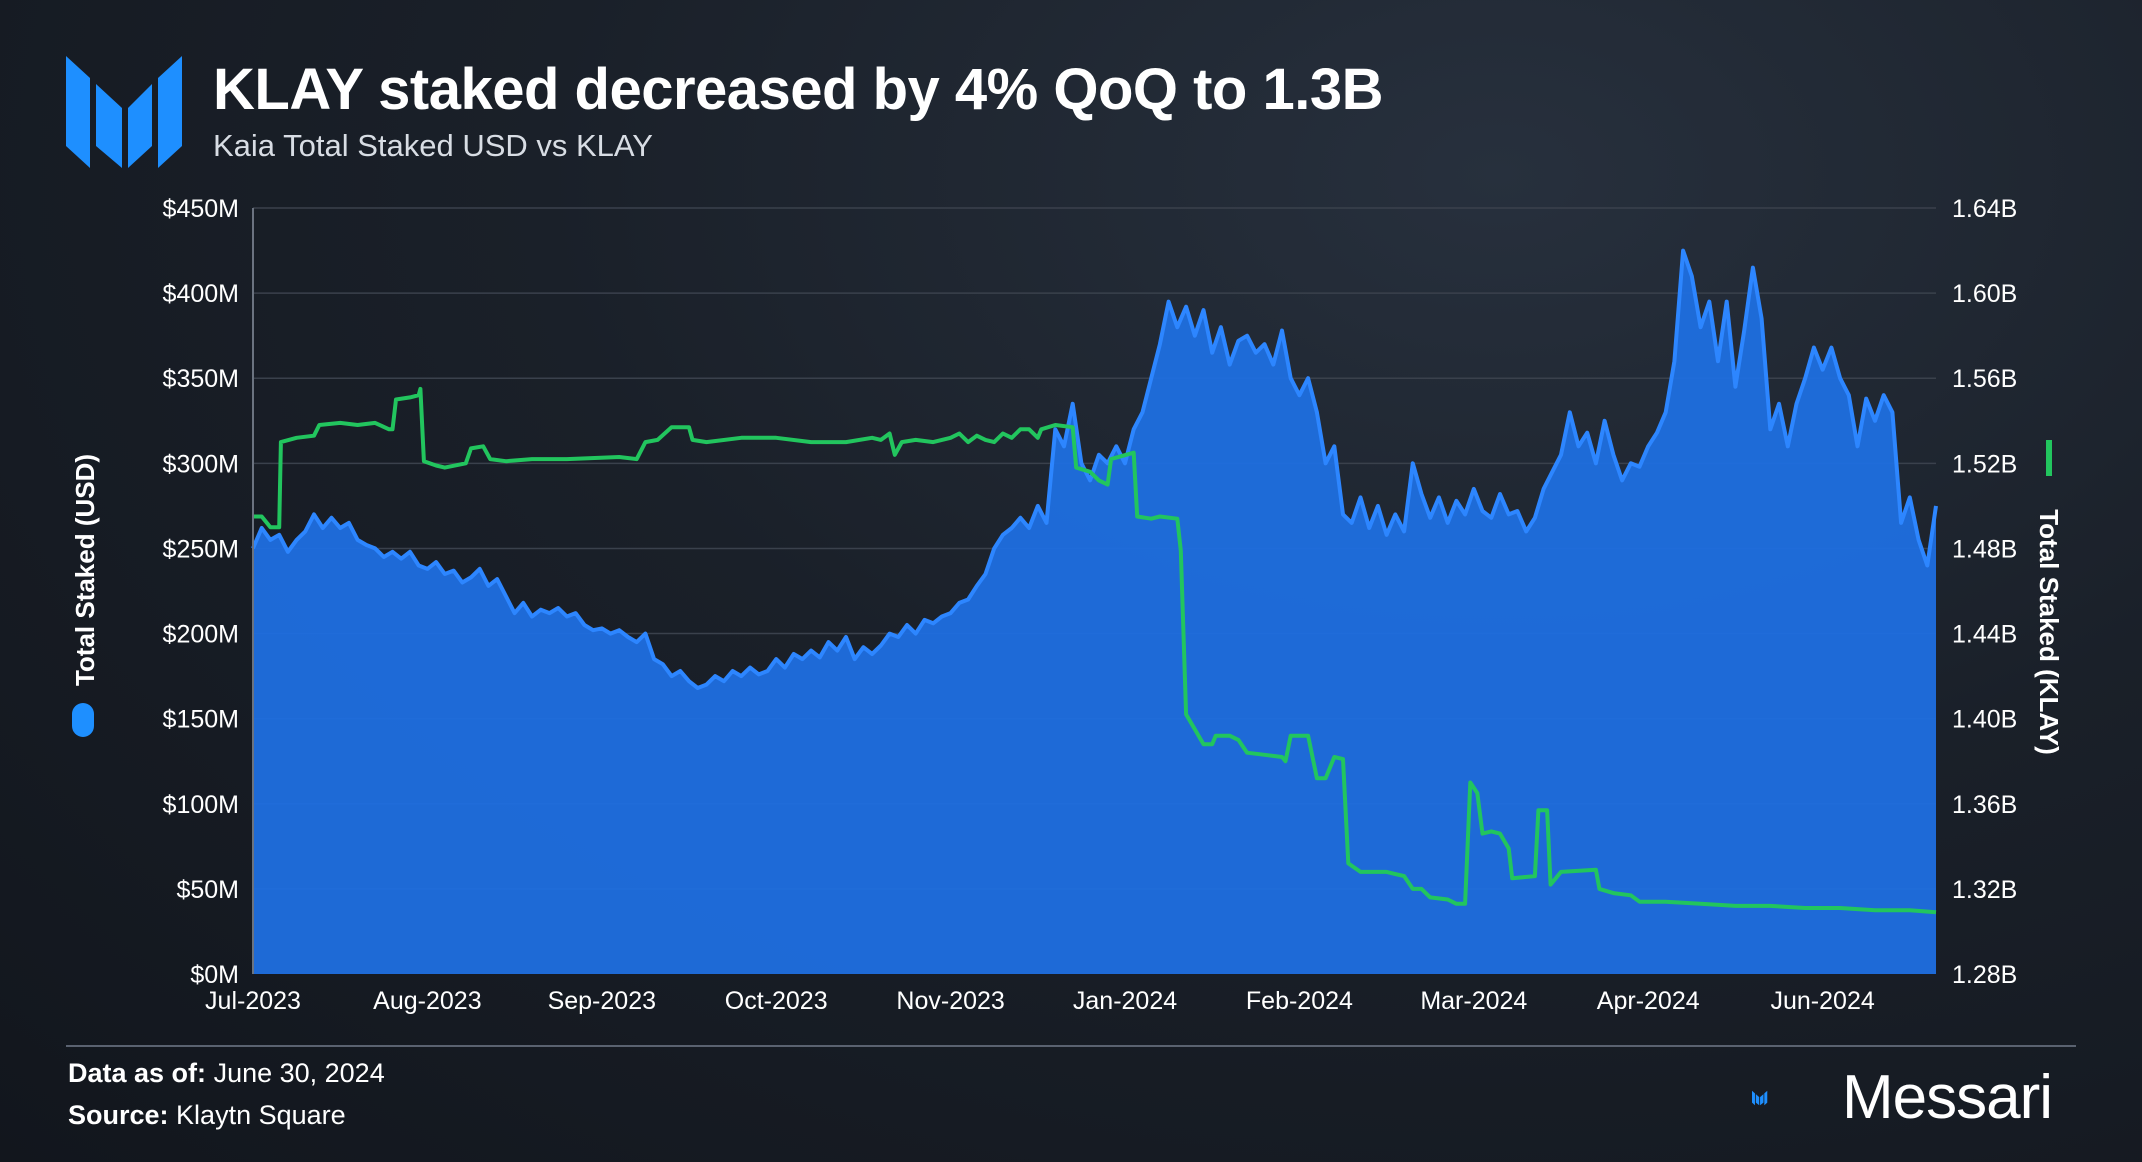  Describe the element at coordinates (1984, 464) in the screenshot. I see `right-tick-label: 1.52B` at that location.